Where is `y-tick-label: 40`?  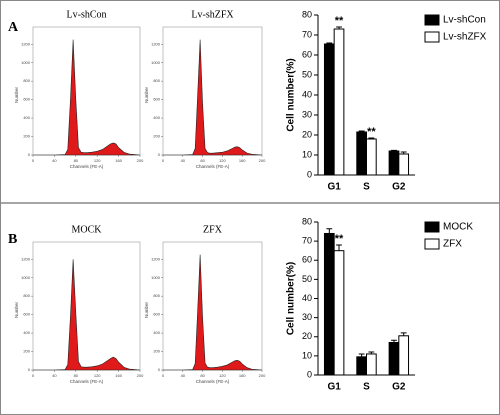
y-tick-label: 40 is located at coordinates (307, 94).